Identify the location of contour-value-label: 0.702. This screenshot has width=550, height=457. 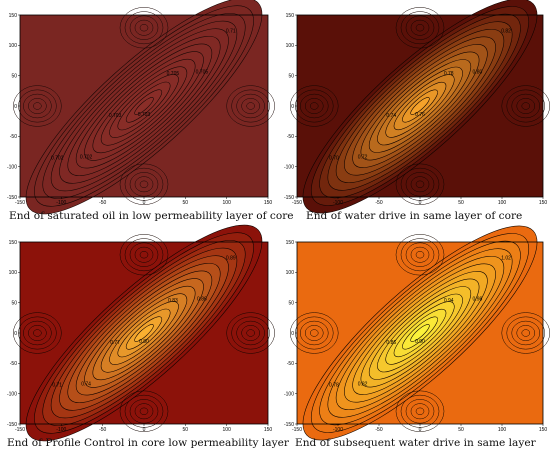
(57, 159).